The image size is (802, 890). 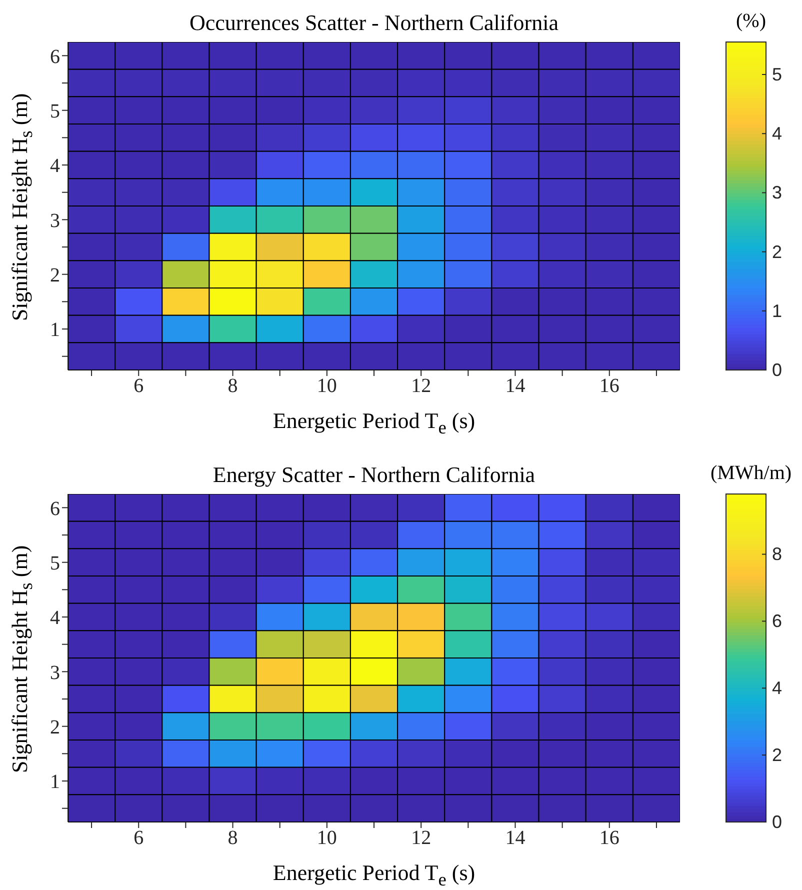 I want to click on color-bar-title: (%), so click(x=751, y=21).